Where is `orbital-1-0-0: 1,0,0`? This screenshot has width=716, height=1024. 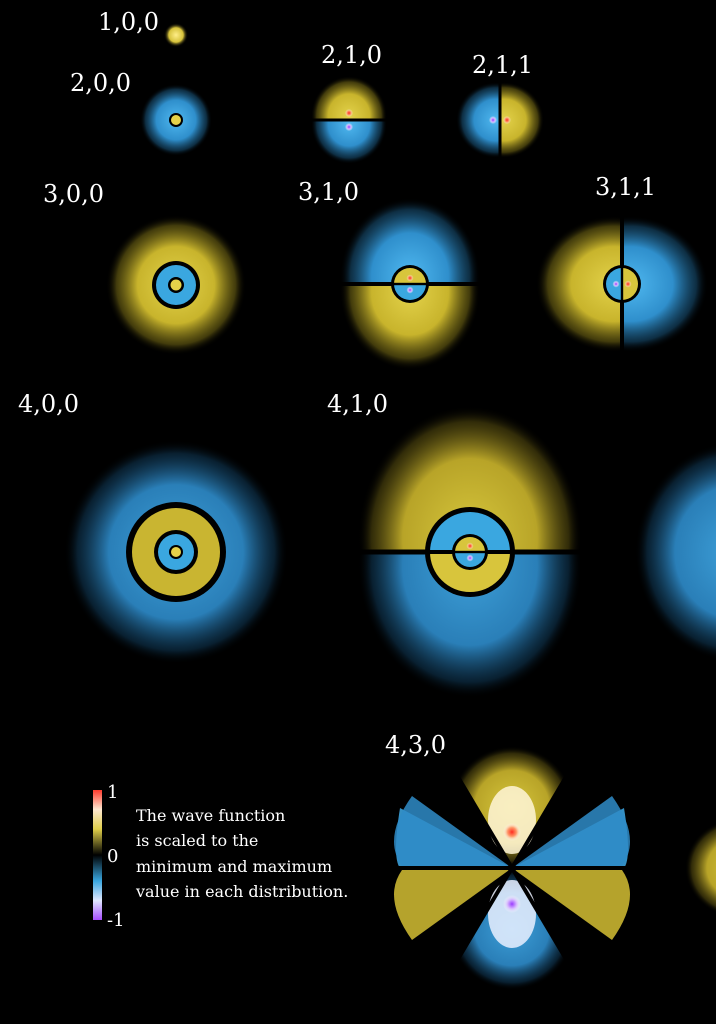 orbital-1-0-0: 1,0,0 is located at coordinates (143, 27).